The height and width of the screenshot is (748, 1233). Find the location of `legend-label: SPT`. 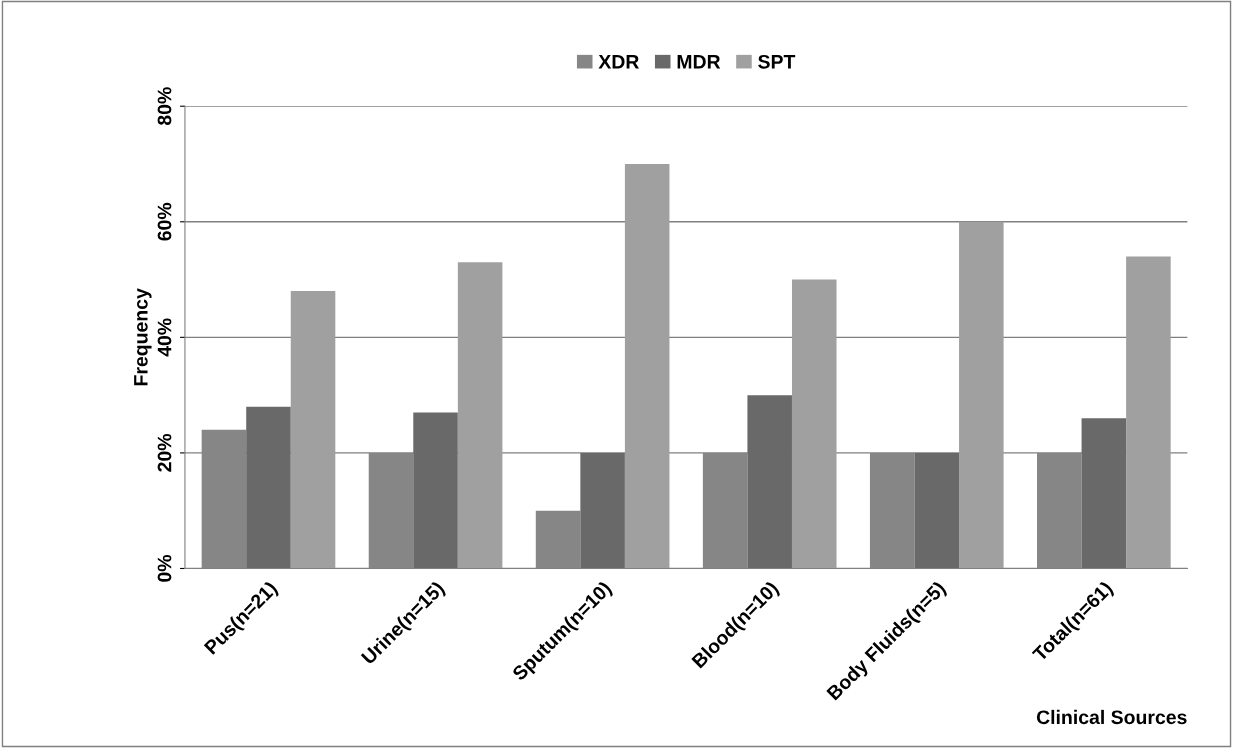

legend-label: SPT is located at coordinates (777, 61).